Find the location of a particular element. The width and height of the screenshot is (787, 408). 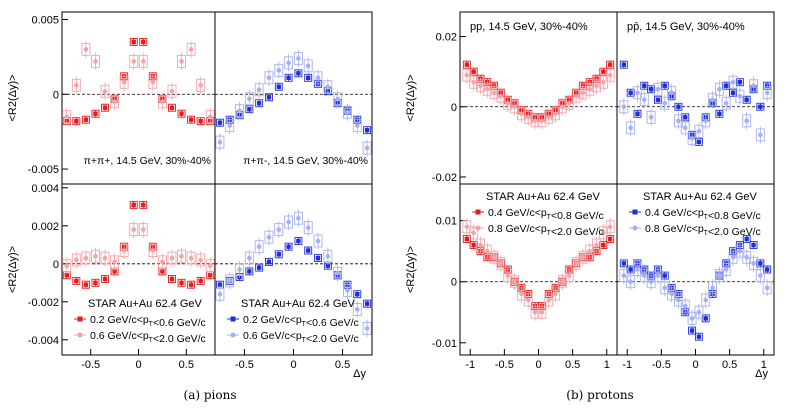

y-tick-label: -0.02 is located at coordinates (444, 178).